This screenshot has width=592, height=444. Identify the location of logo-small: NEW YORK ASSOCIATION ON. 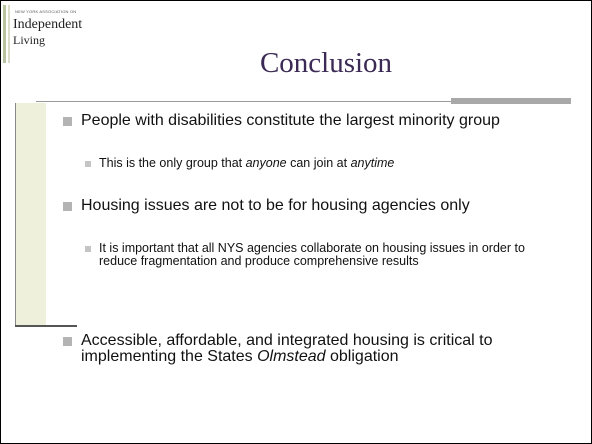
(46, 11).